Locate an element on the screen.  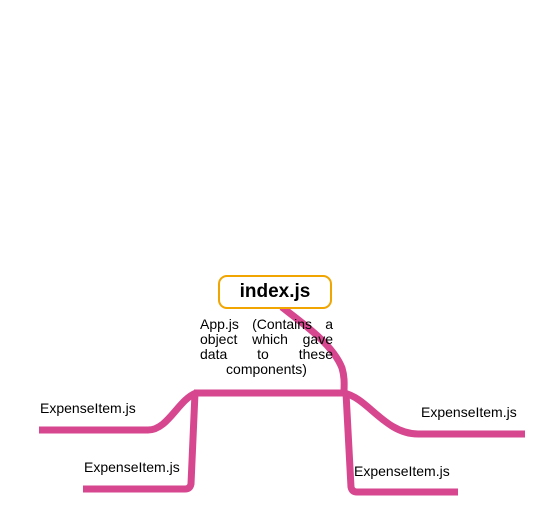
leaf-expense-item-bottom-left: ExpenseItem.js is located at coordinates (132, 467).